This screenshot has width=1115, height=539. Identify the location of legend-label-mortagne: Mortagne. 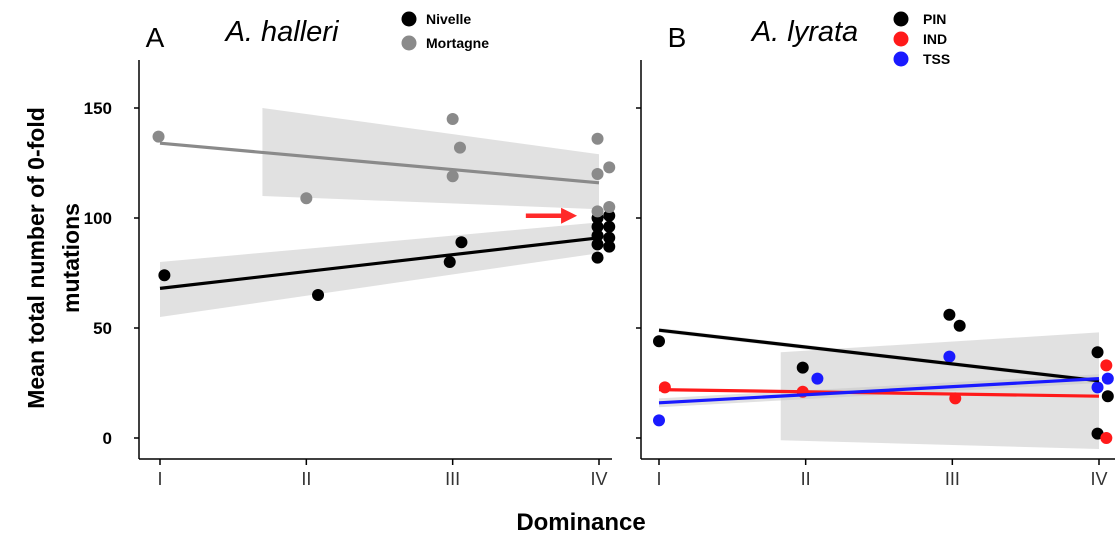
(457, 43).